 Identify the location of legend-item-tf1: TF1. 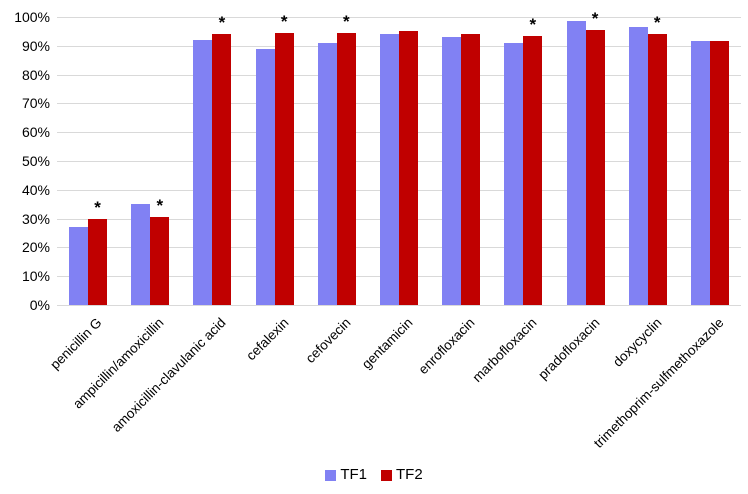
(346, 475).